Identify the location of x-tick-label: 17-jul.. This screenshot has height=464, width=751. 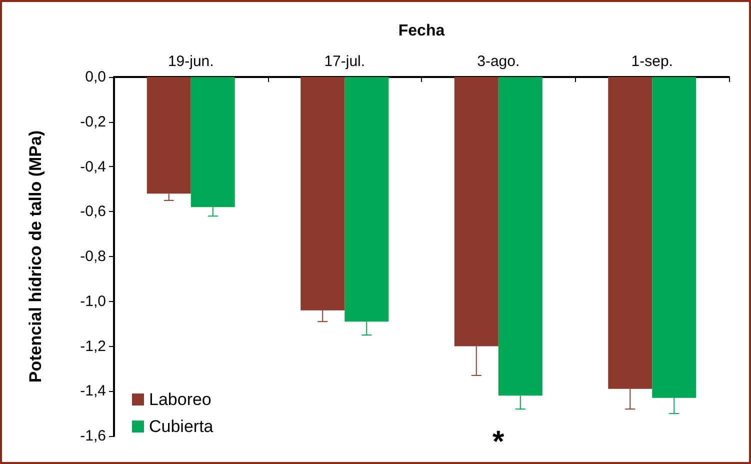
(345, 61).